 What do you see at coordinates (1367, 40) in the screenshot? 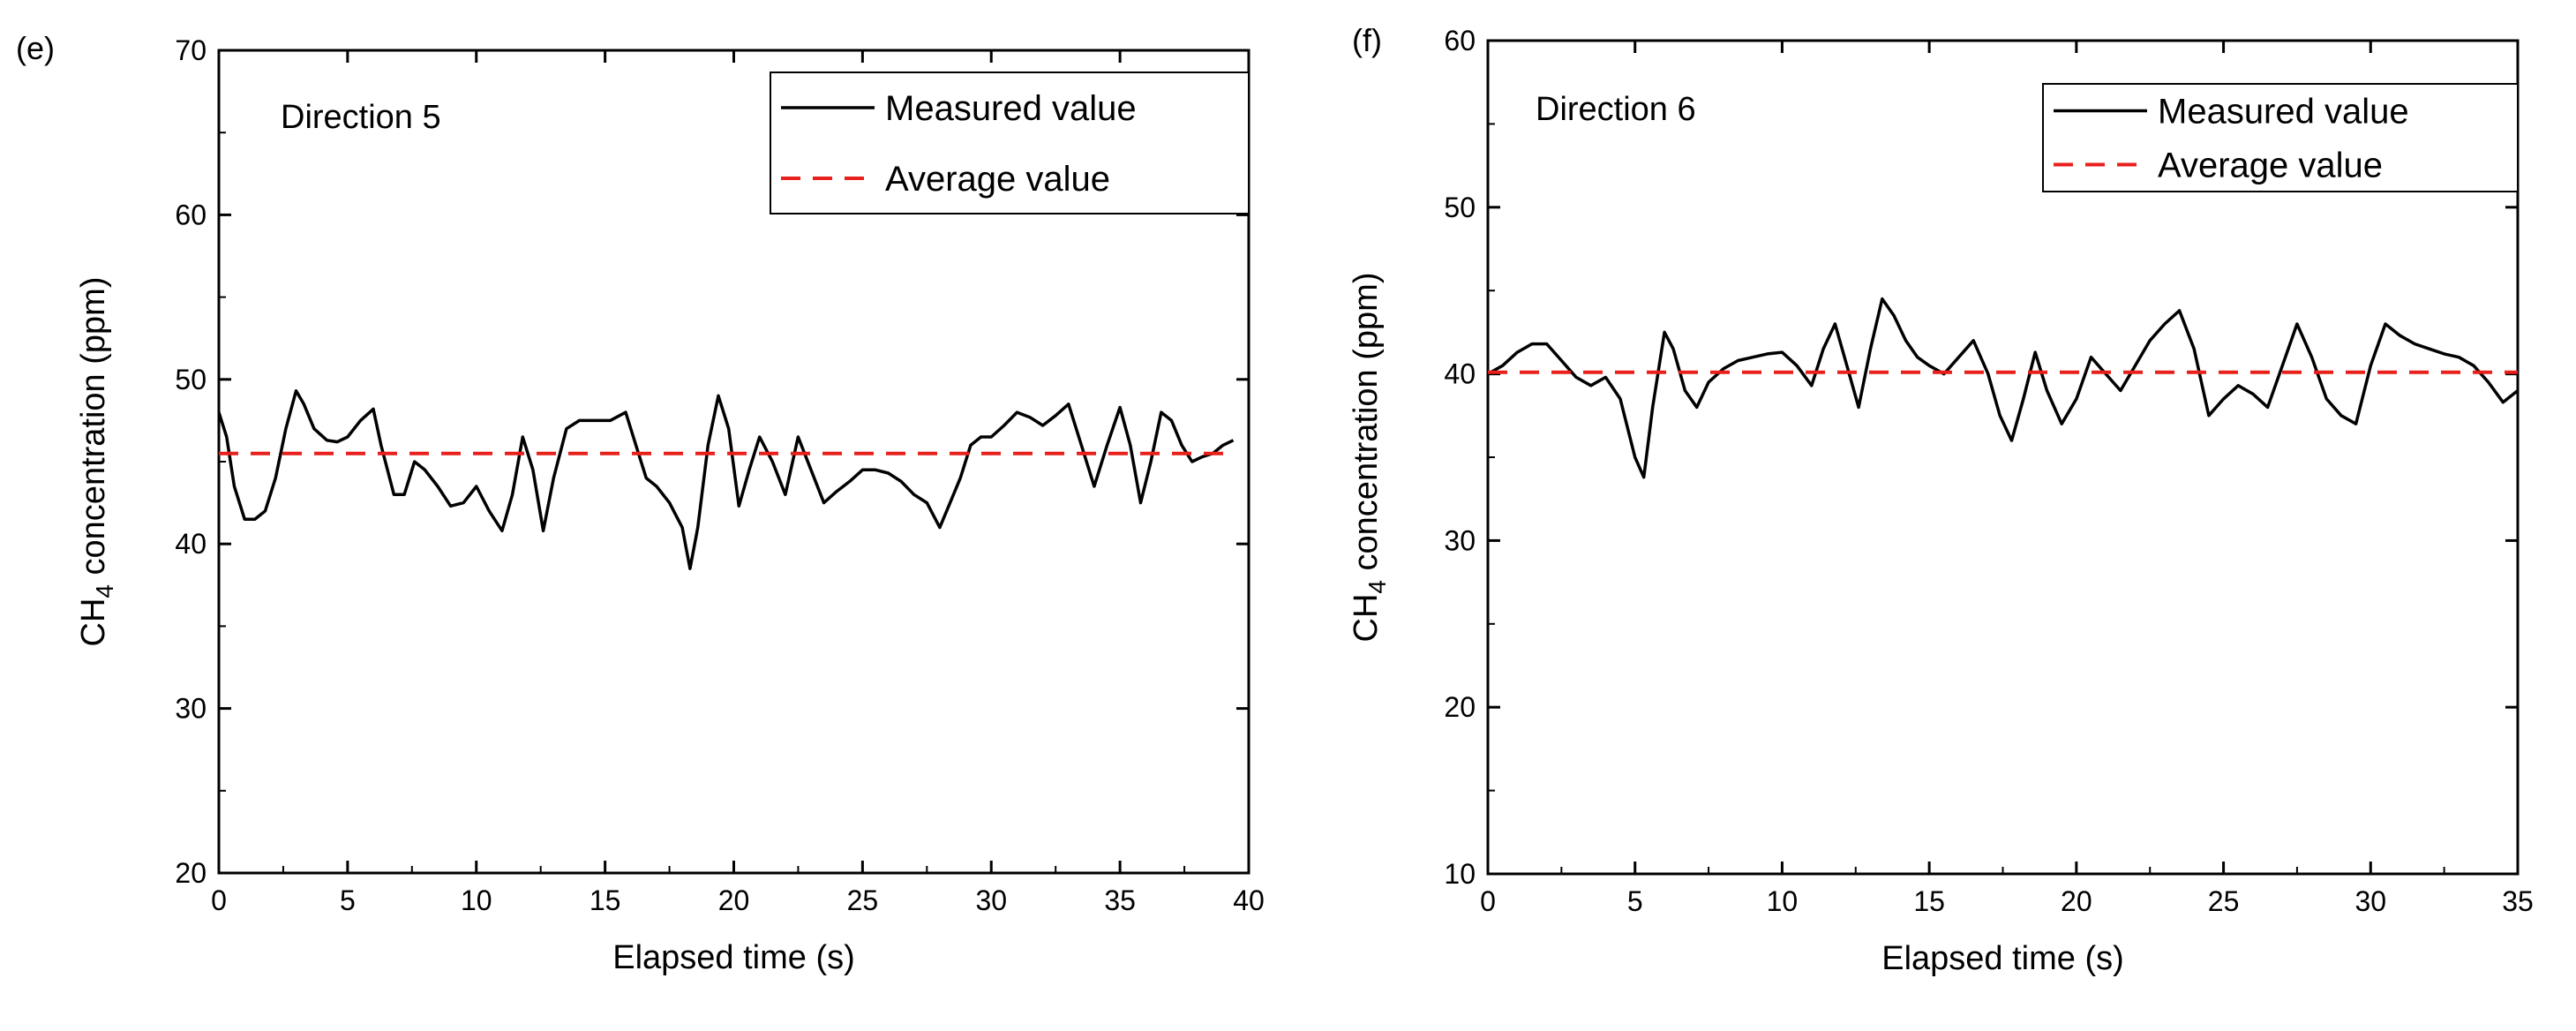
I see `panel-label: (f)` at bounding box center [1367, 40].